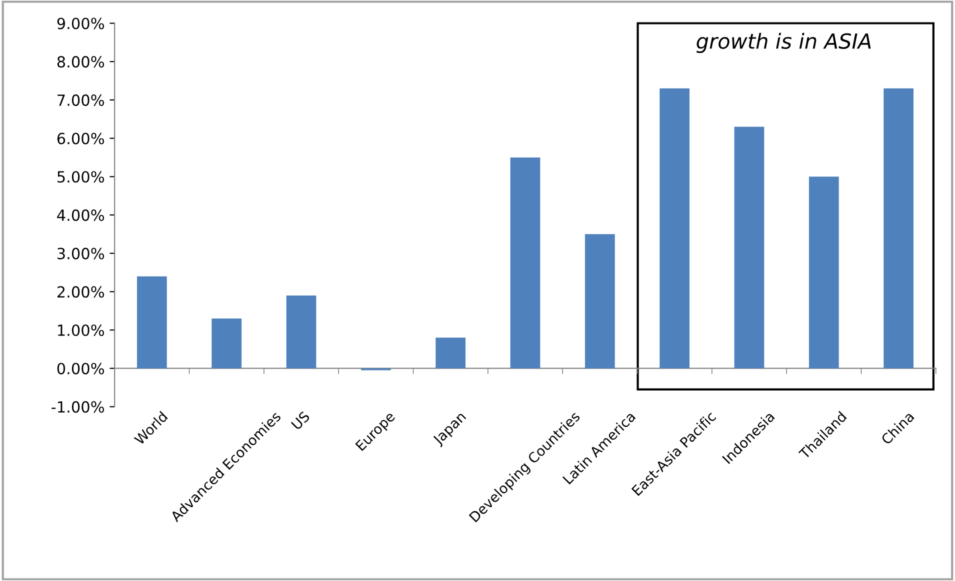 Image resolution: width=955 pixels, height=581 pixels. I want to click on y-tick-label: 1.00%, so click(81, 330).